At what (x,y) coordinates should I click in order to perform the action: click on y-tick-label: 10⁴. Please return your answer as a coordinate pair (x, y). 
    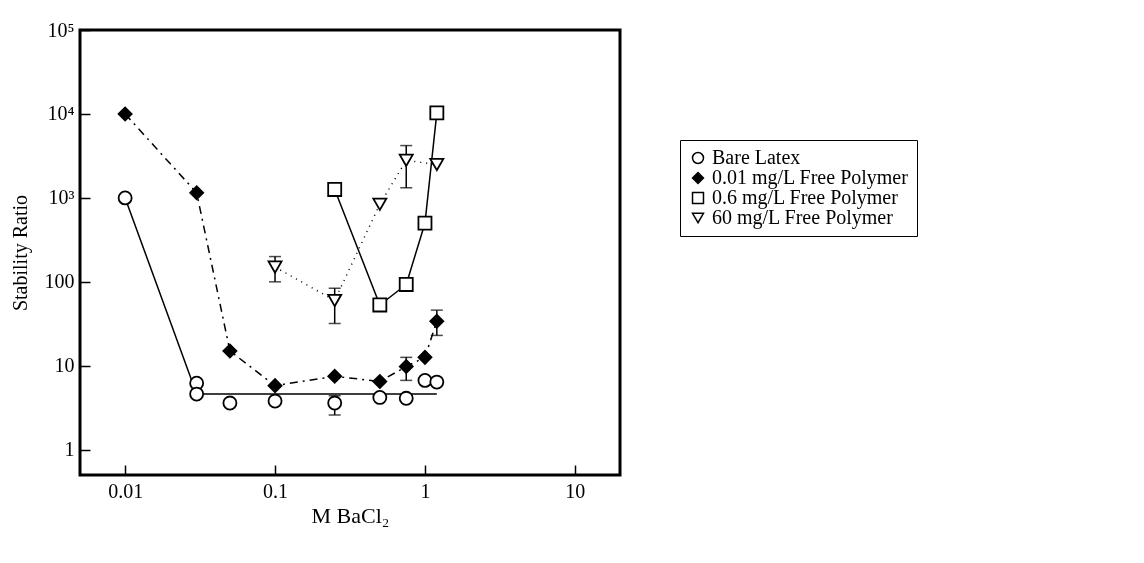
    Looking at the image, I should click on (61, 113).